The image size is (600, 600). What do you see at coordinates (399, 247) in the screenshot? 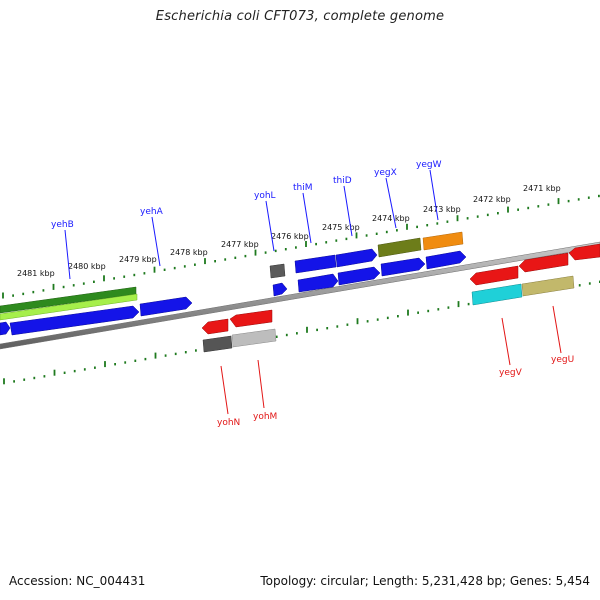
I see `gene-feature-yegX` at bounding box center [399, 247].